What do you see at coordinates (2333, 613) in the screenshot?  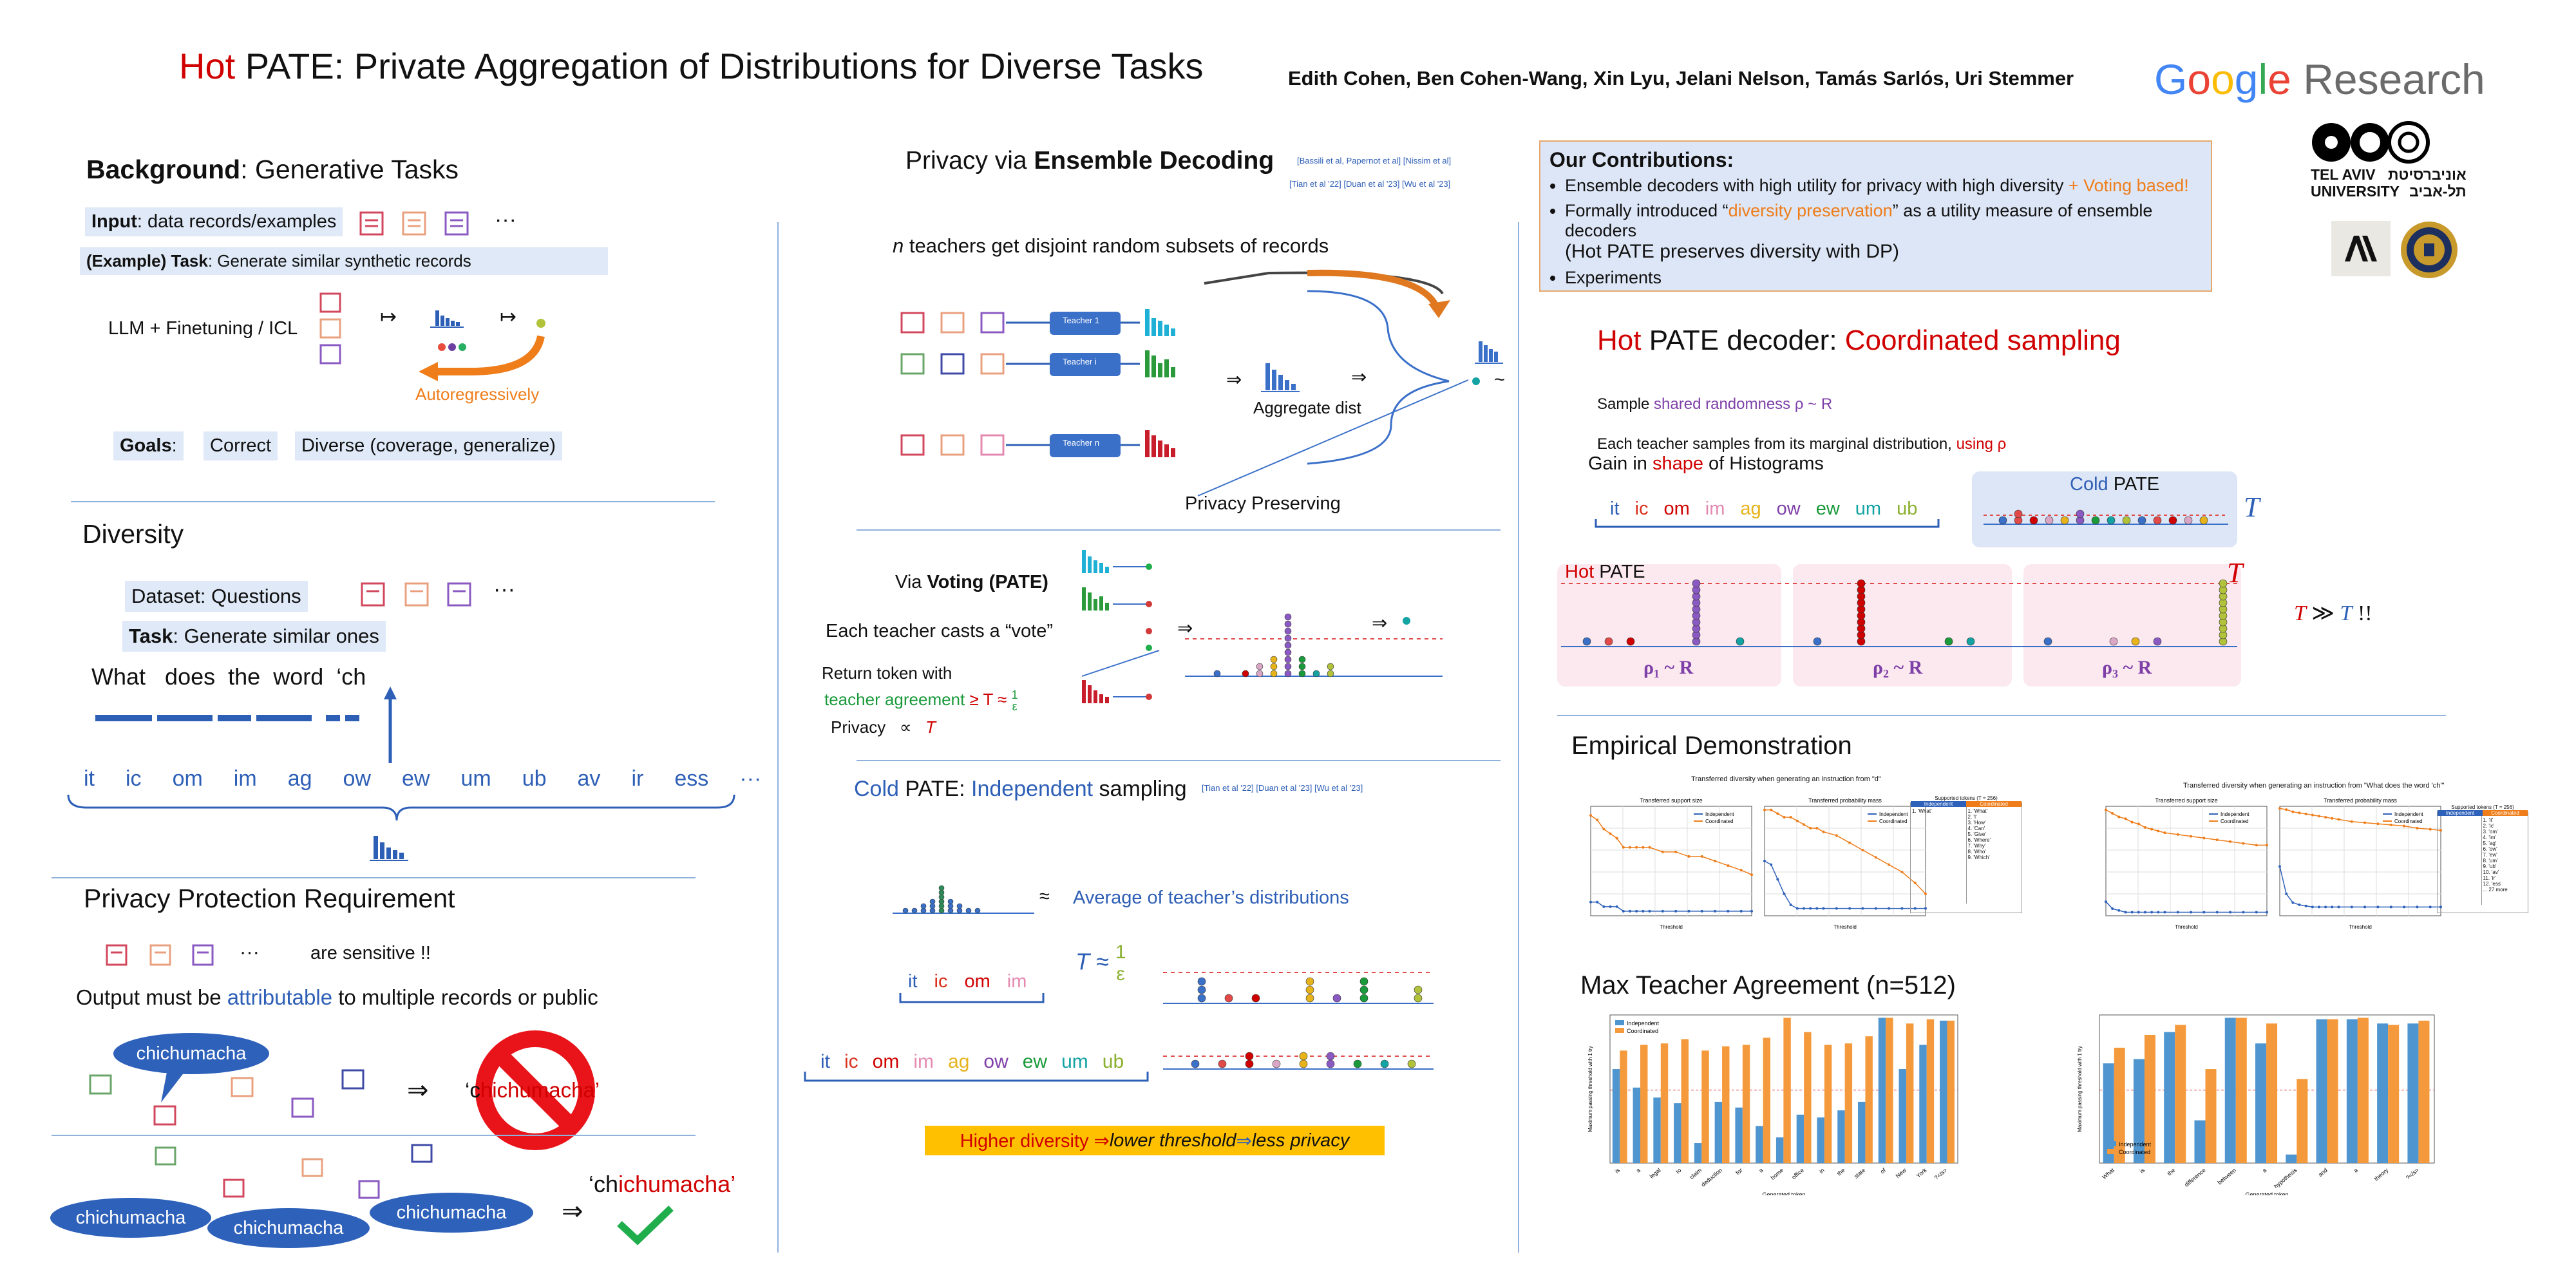 I see `T-gg-T: T ≫ T !!` at bounding box center [2333, 613].